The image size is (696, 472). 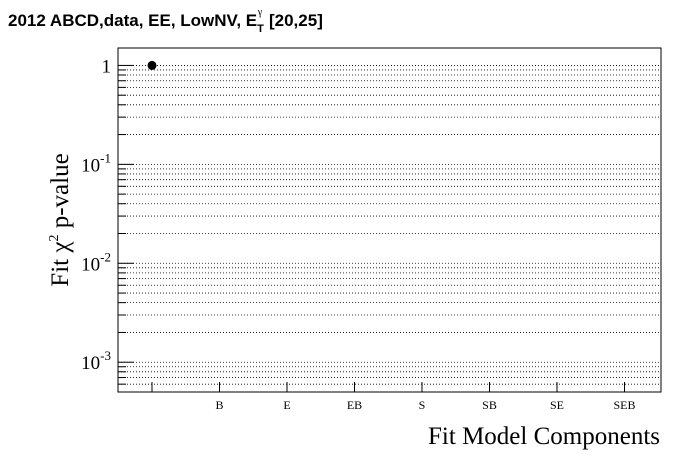 I want to click on y-tick-label: 1, so click(x=107, y=66).